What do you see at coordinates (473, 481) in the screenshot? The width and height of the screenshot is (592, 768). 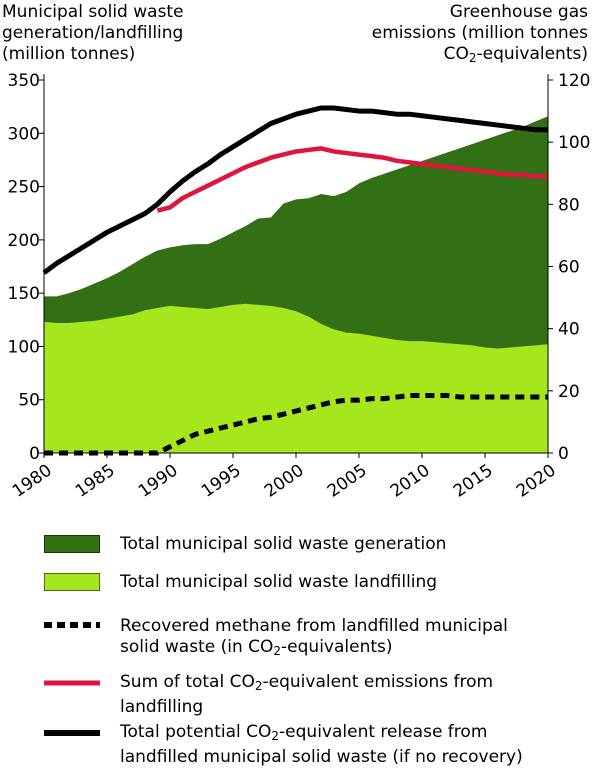 I see `x-tick-label: 2015` at bounding box center [473, 481].